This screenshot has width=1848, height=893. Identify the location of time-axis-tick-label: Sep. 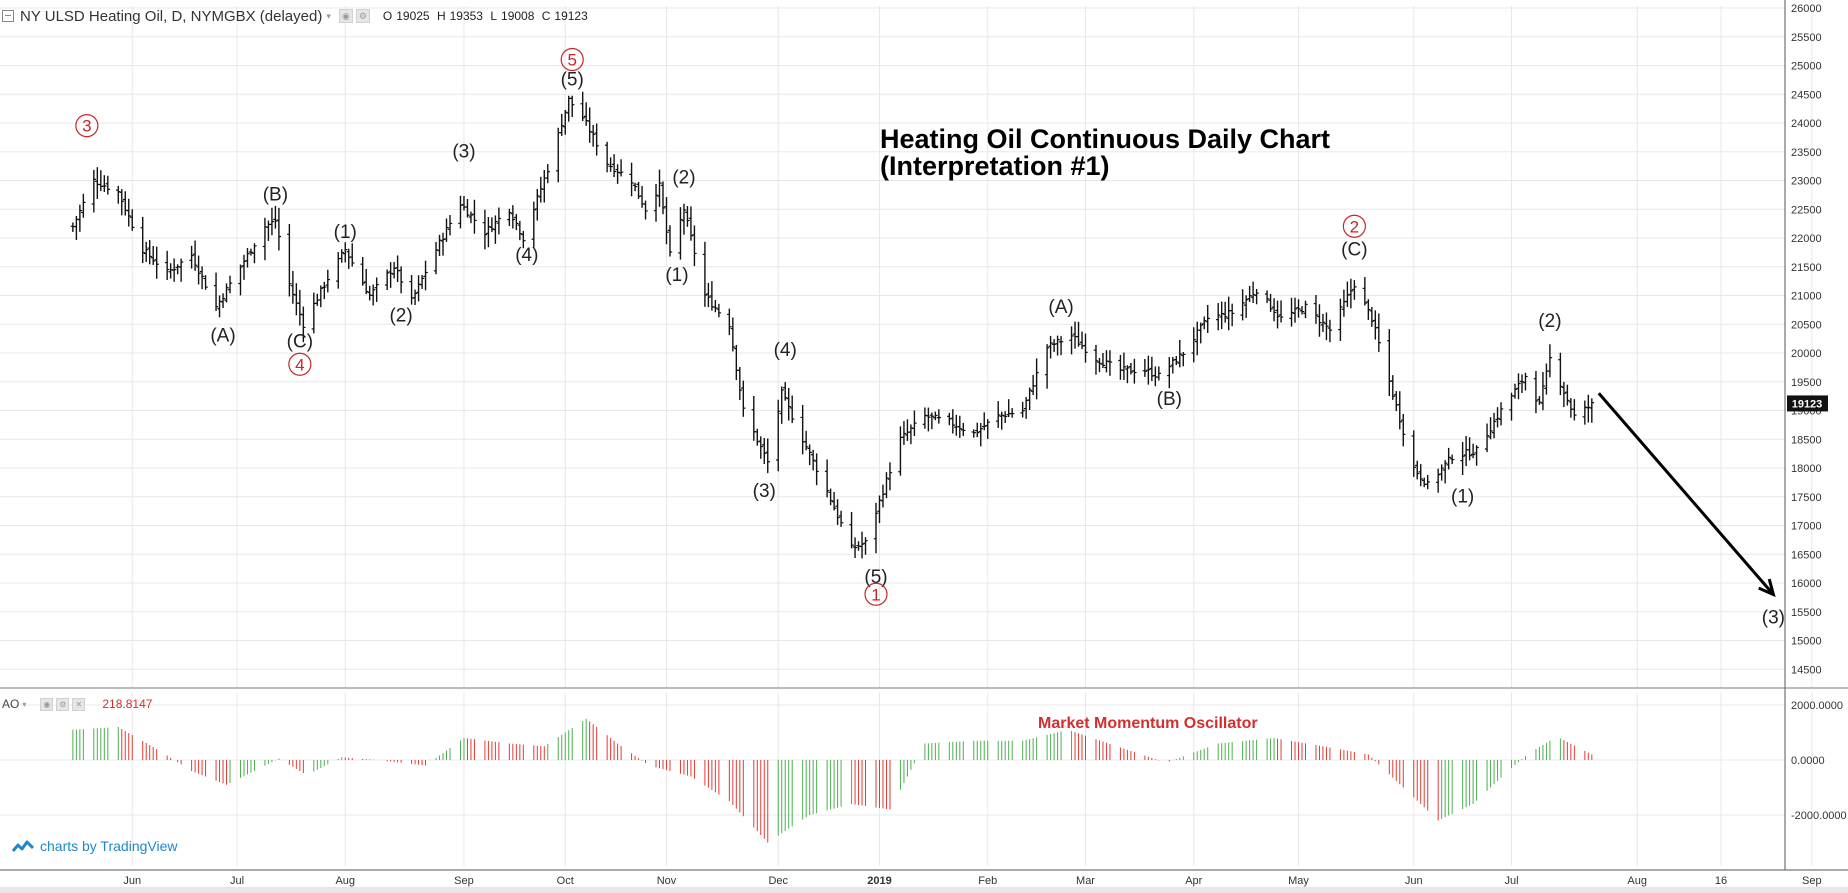
(1812, 881).